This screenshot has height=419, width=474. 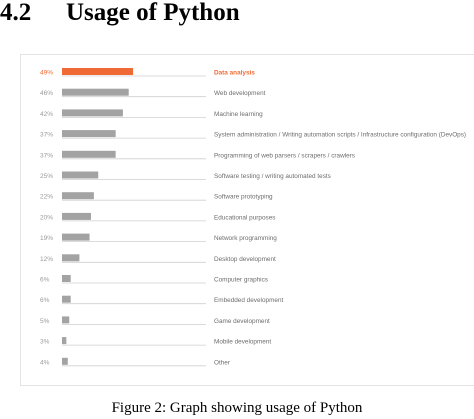 What do you see at coordinates (45, 321) in the screenshot?
I see `value-label: 5%` at bounding box center [45, 321].